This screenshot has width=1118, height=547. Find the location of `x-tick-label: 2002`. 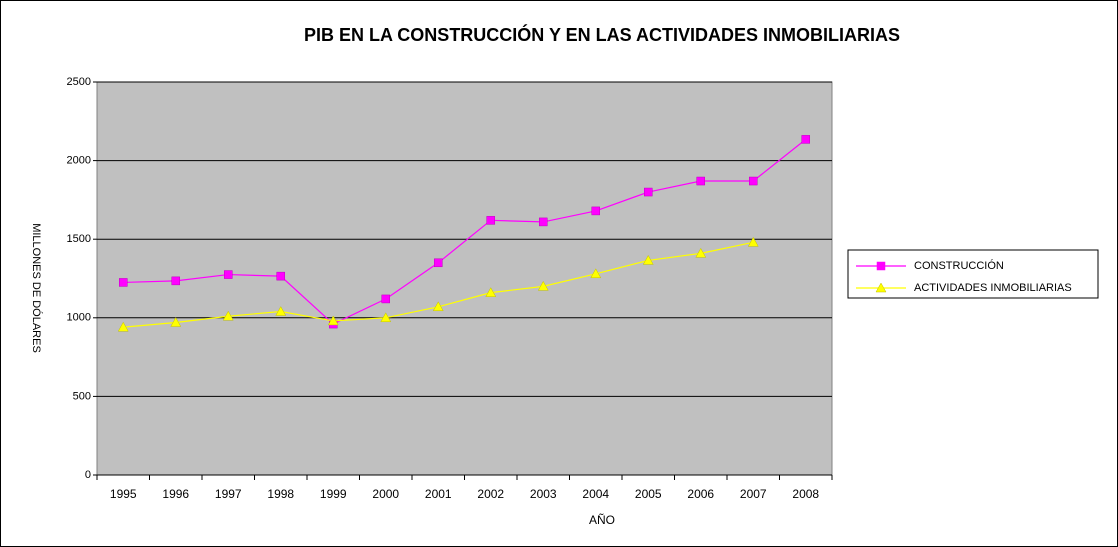

x-tick-label: 2002 is located at coordinates (490, 494).